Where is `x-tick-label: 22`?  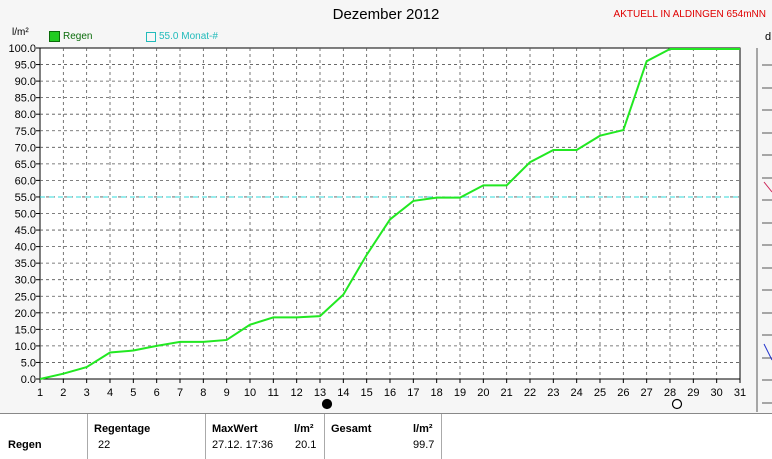 x-tick-label: 22 is located at coordinates (530, 393).